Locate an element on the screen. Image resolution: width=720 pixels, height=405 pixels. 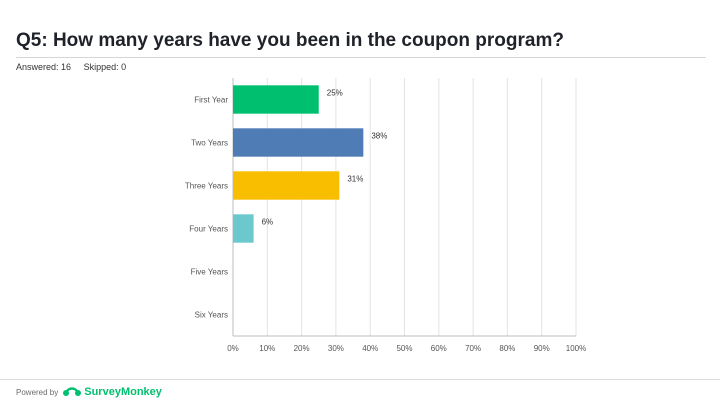
footer-divider is located at coordinates (360, 379).